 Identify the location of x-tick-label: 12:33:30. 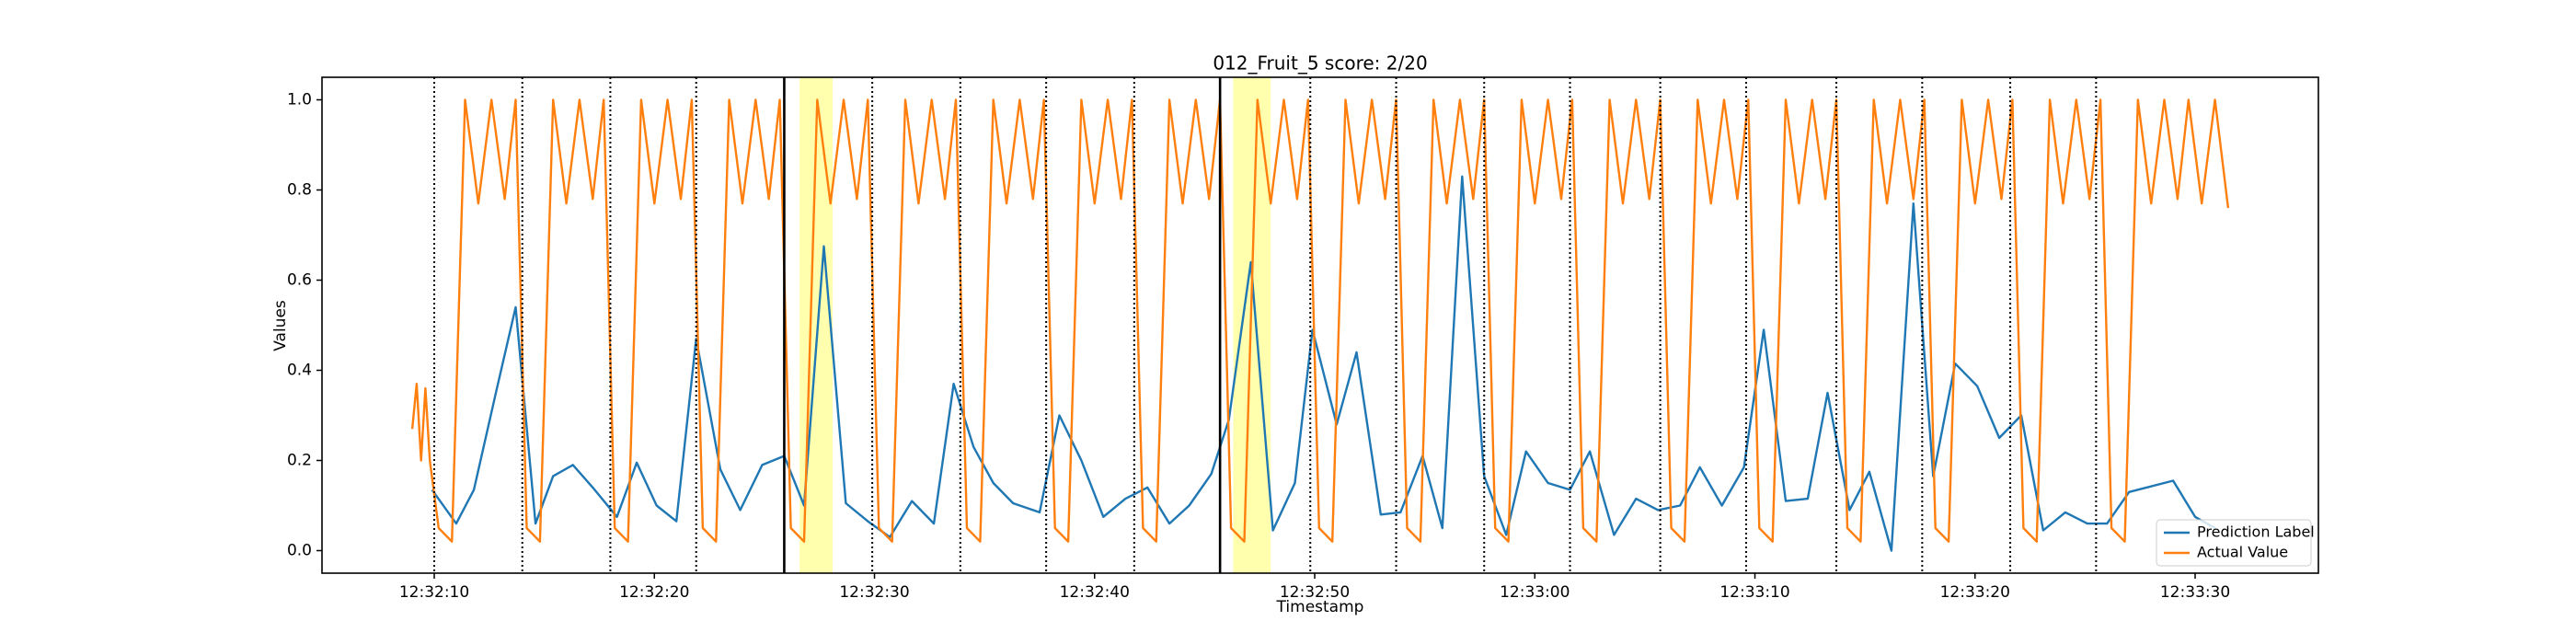
(2195, 592).